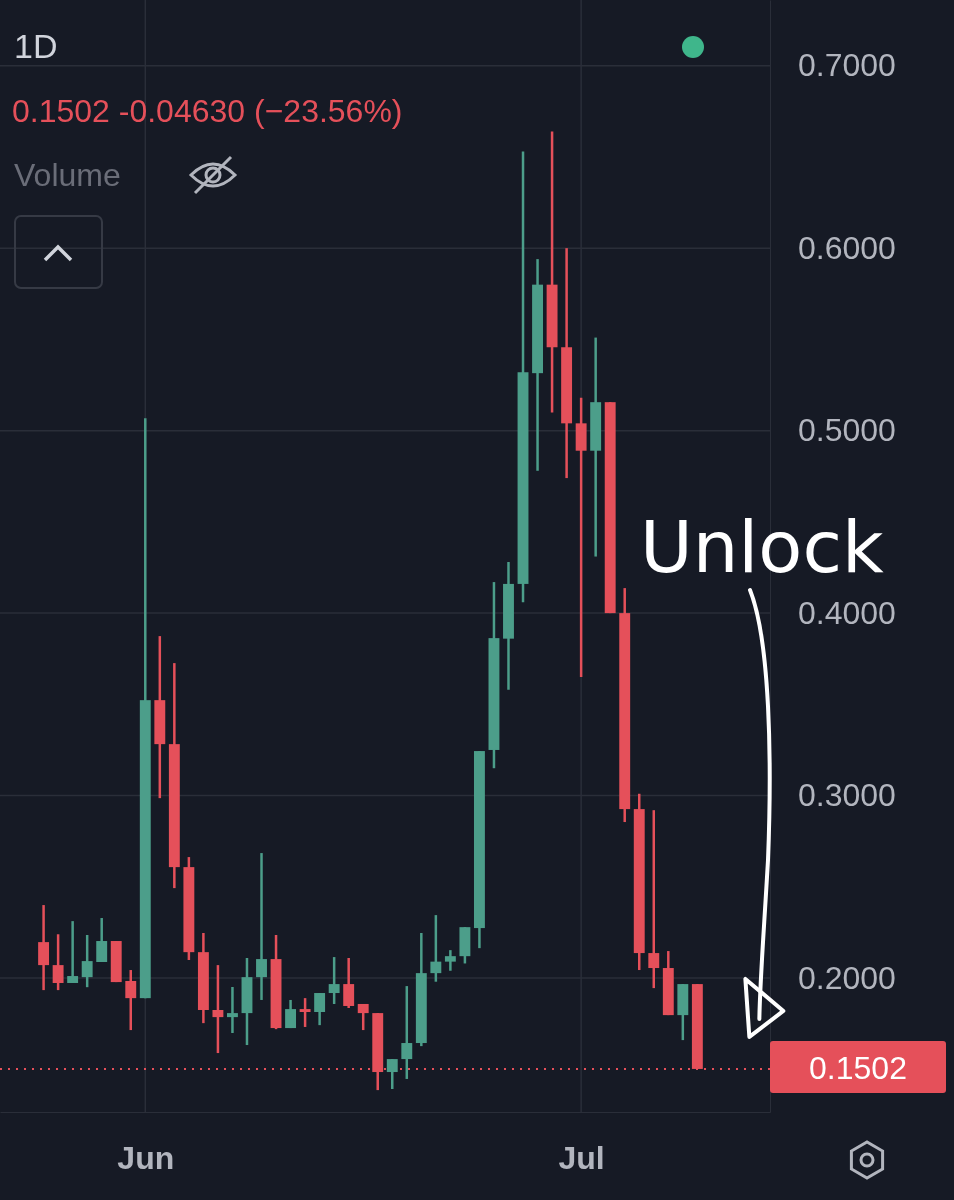  I want to click on y-tick-label: 0.6000, so click(847, 247).